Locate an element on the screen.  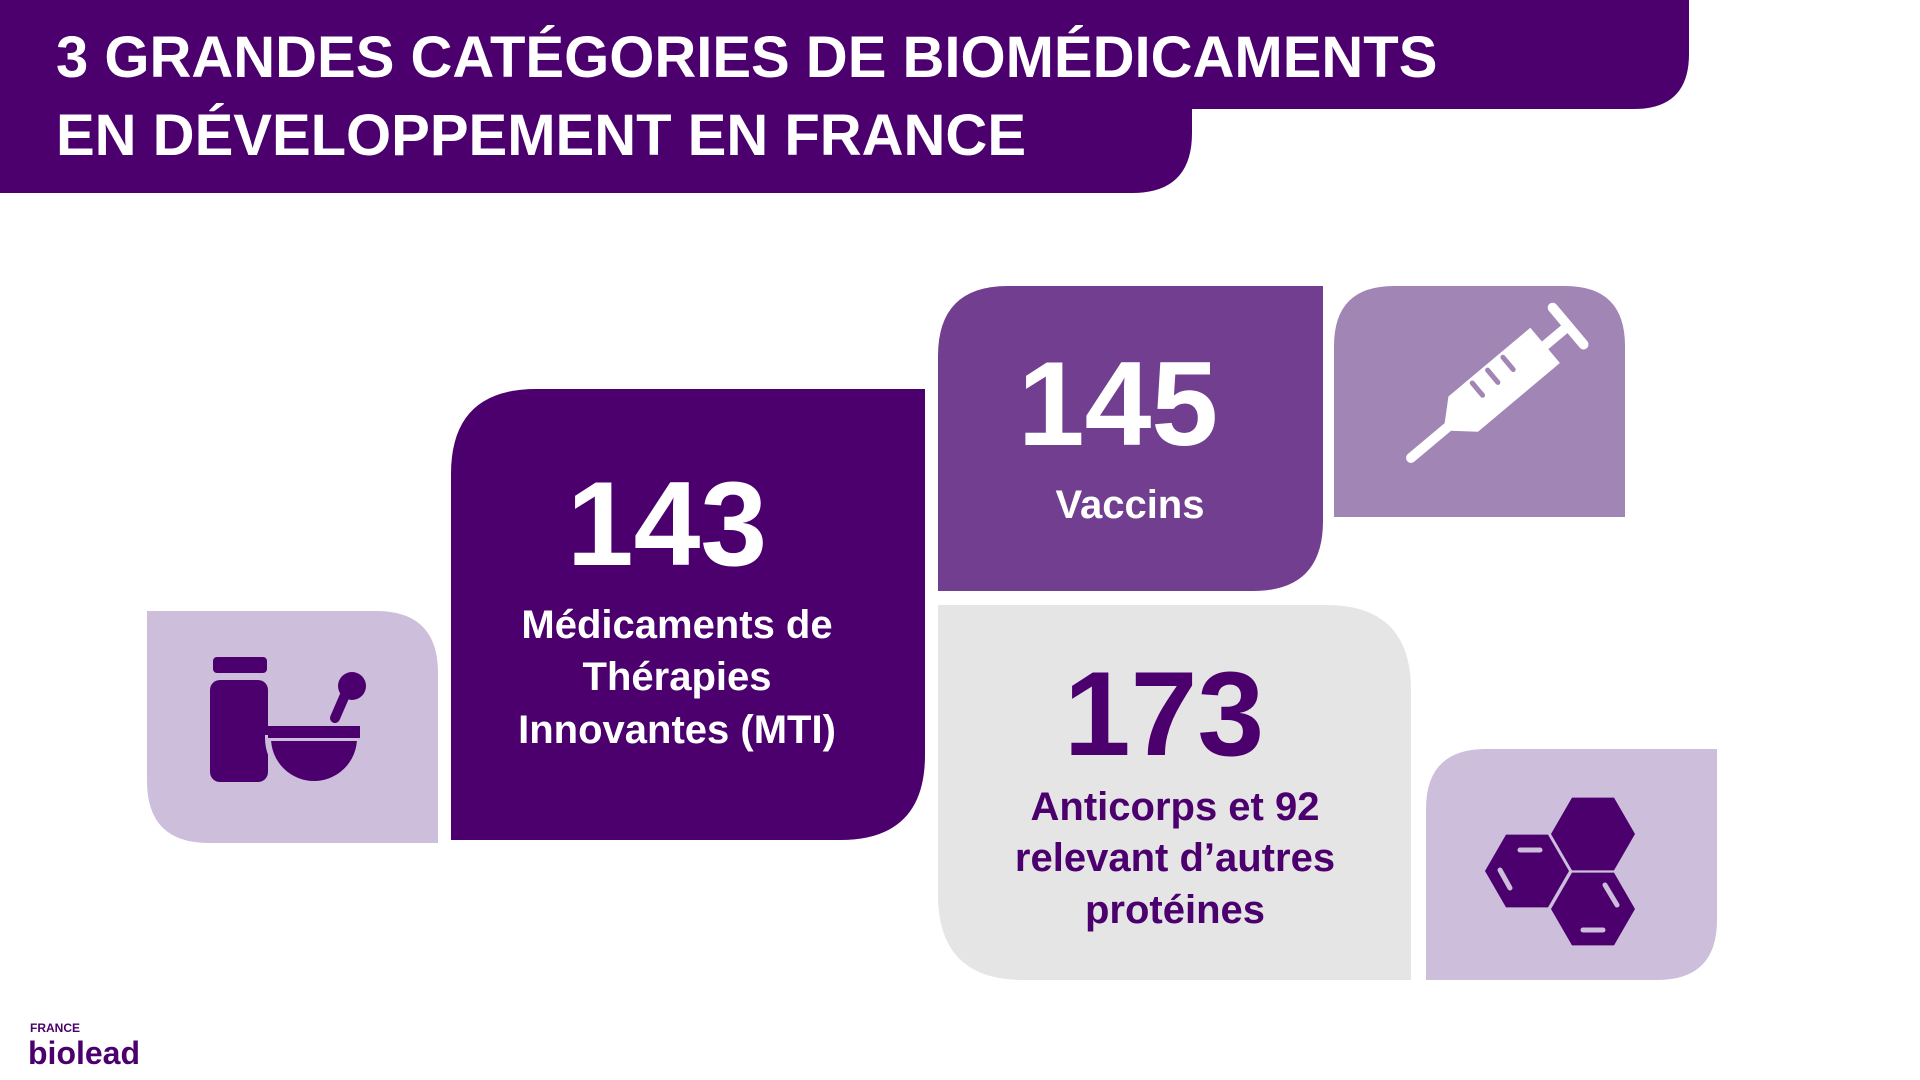
title-line: 3 GRANDES CATÉGORIES DE BIOMÉDICAMENTS is located at coordinates (746, 57).